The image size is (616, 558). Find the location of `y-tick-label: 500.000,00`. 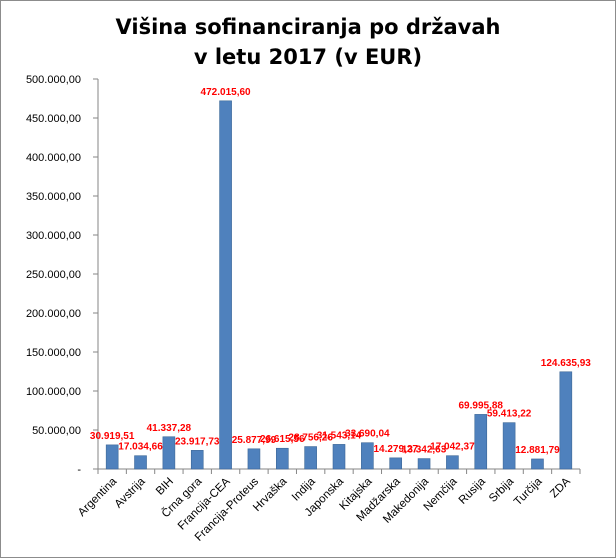

y-tick-label: 500.000,00 is located at coordinates (53, 80).